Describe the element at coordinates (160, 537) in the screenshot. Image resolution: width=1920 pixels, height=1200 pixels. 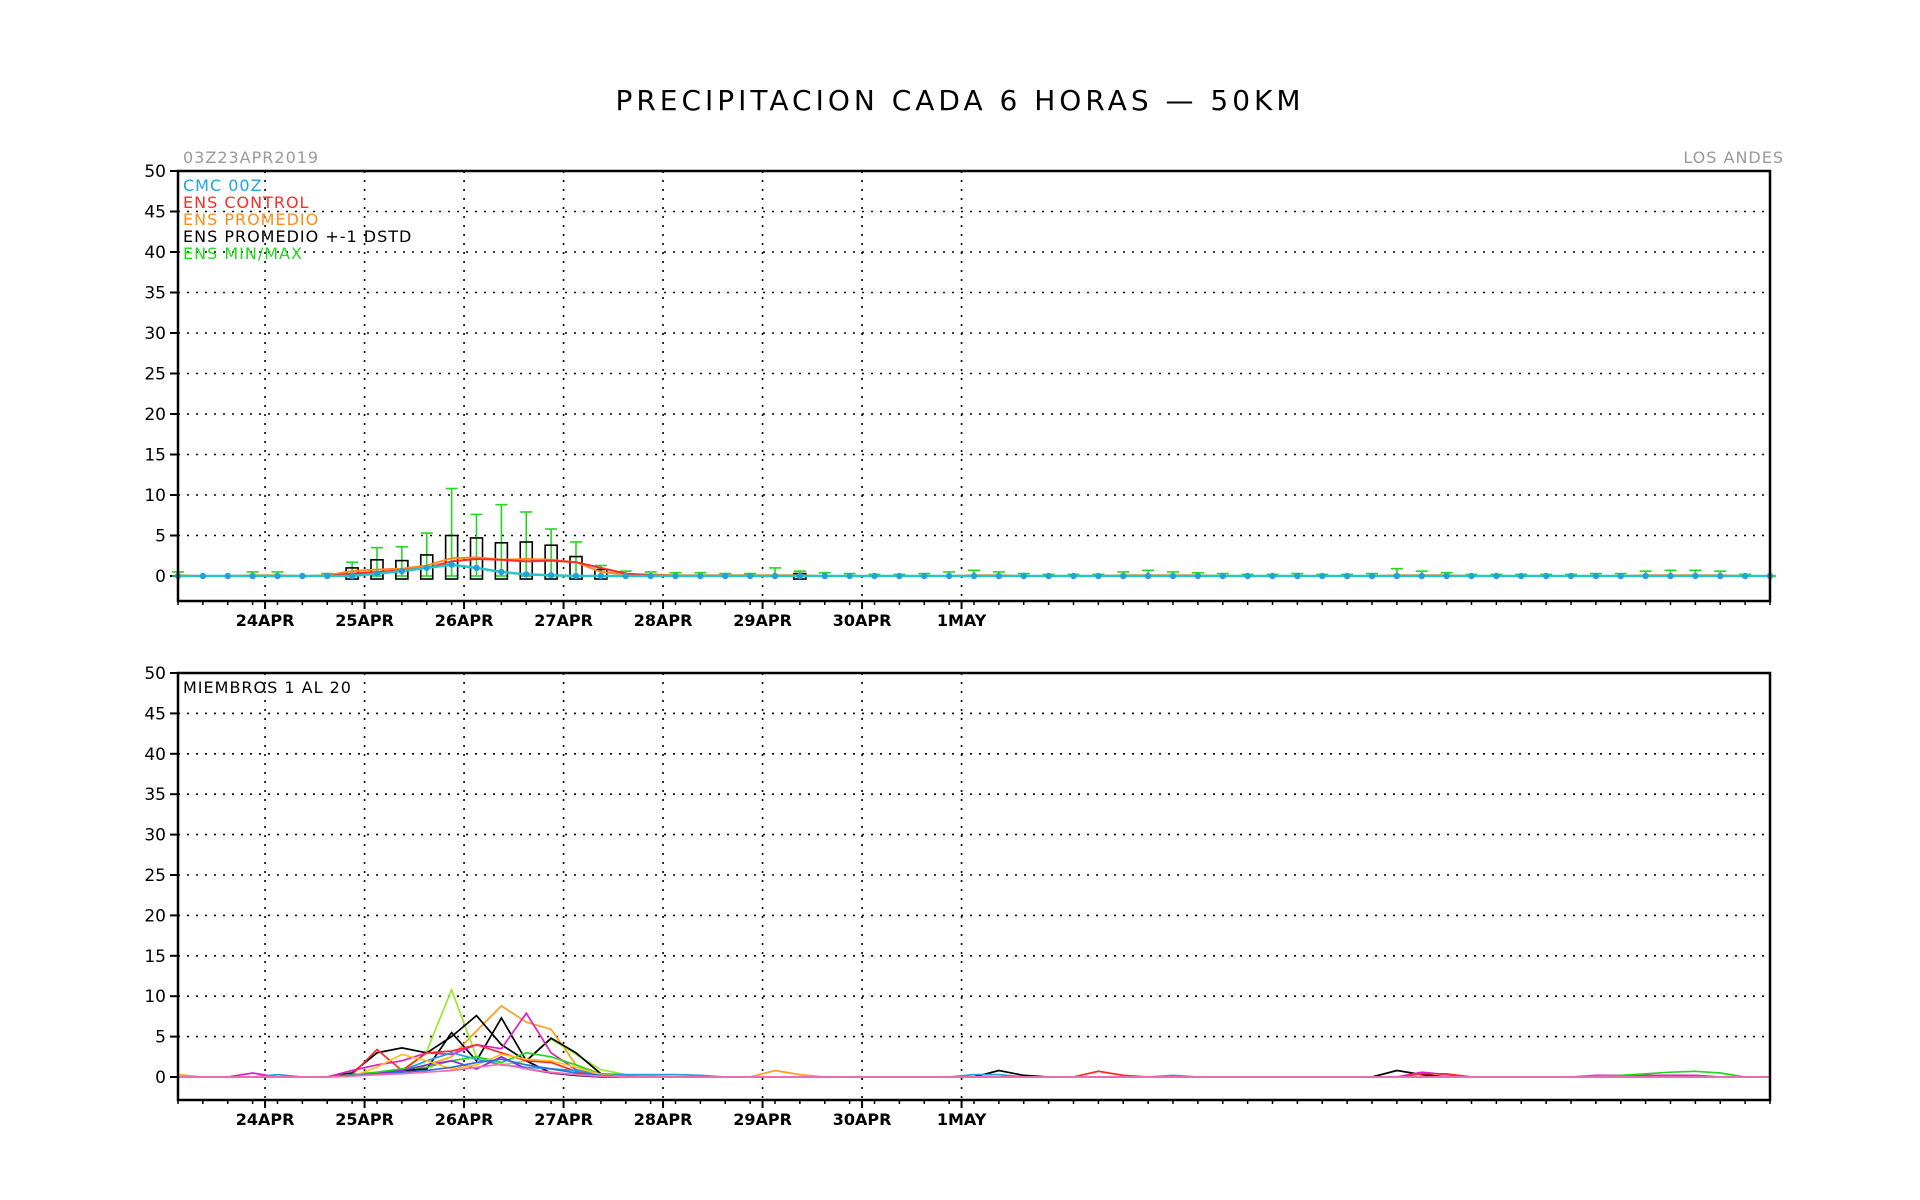
I see `y-tick-label: 5` at that location.